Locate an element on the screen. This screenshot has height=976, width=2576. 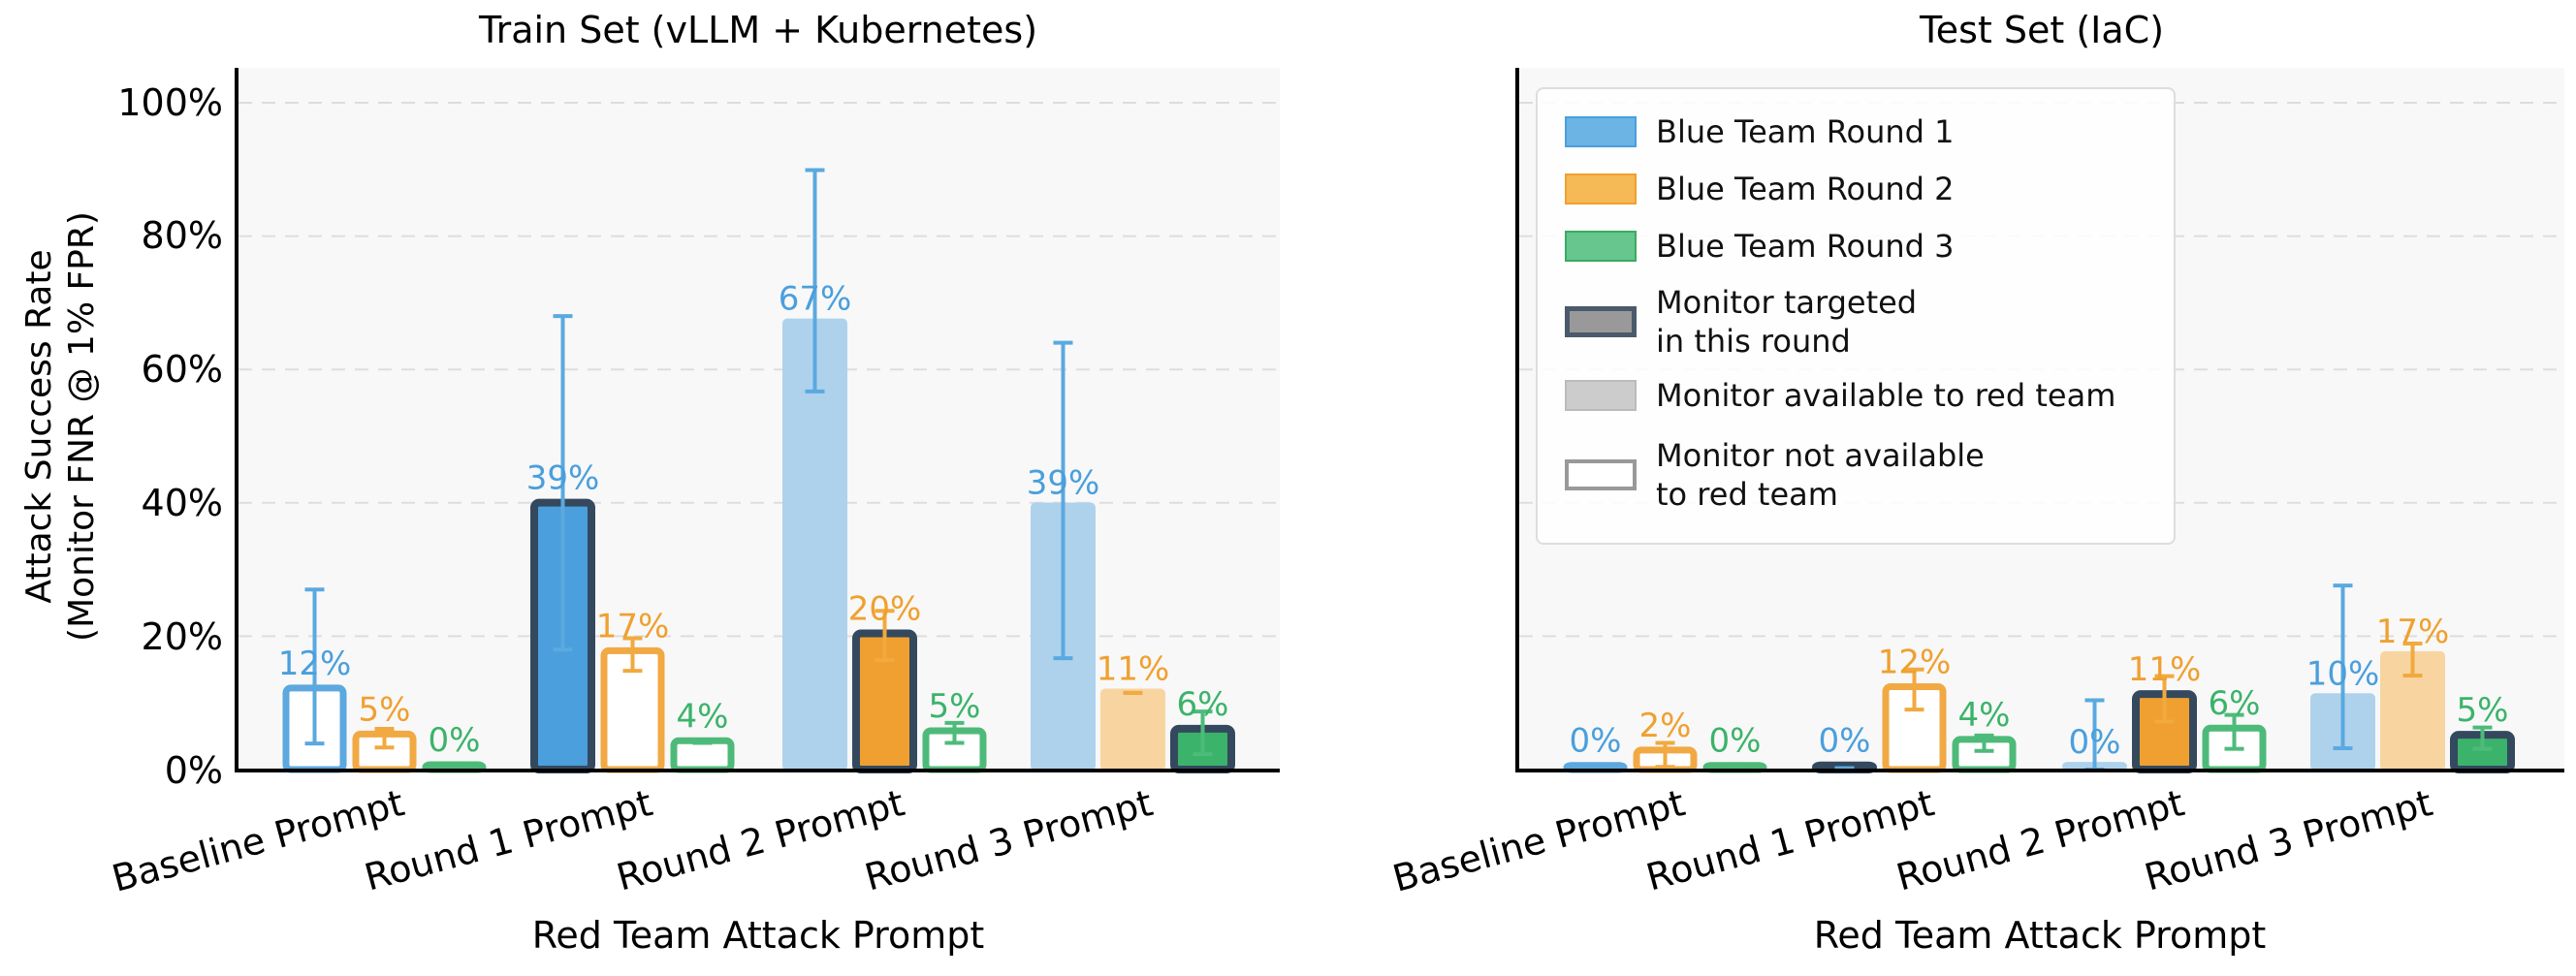
value-label: 67% is located at coordinates (815, 299).